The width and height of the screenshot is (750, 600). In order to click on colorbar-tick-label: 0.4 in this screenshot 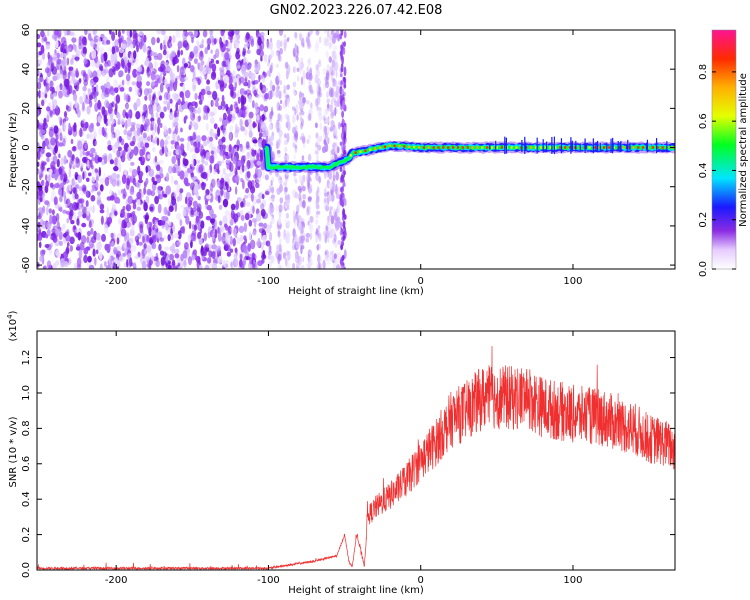, I will do `click(703, 170)`.